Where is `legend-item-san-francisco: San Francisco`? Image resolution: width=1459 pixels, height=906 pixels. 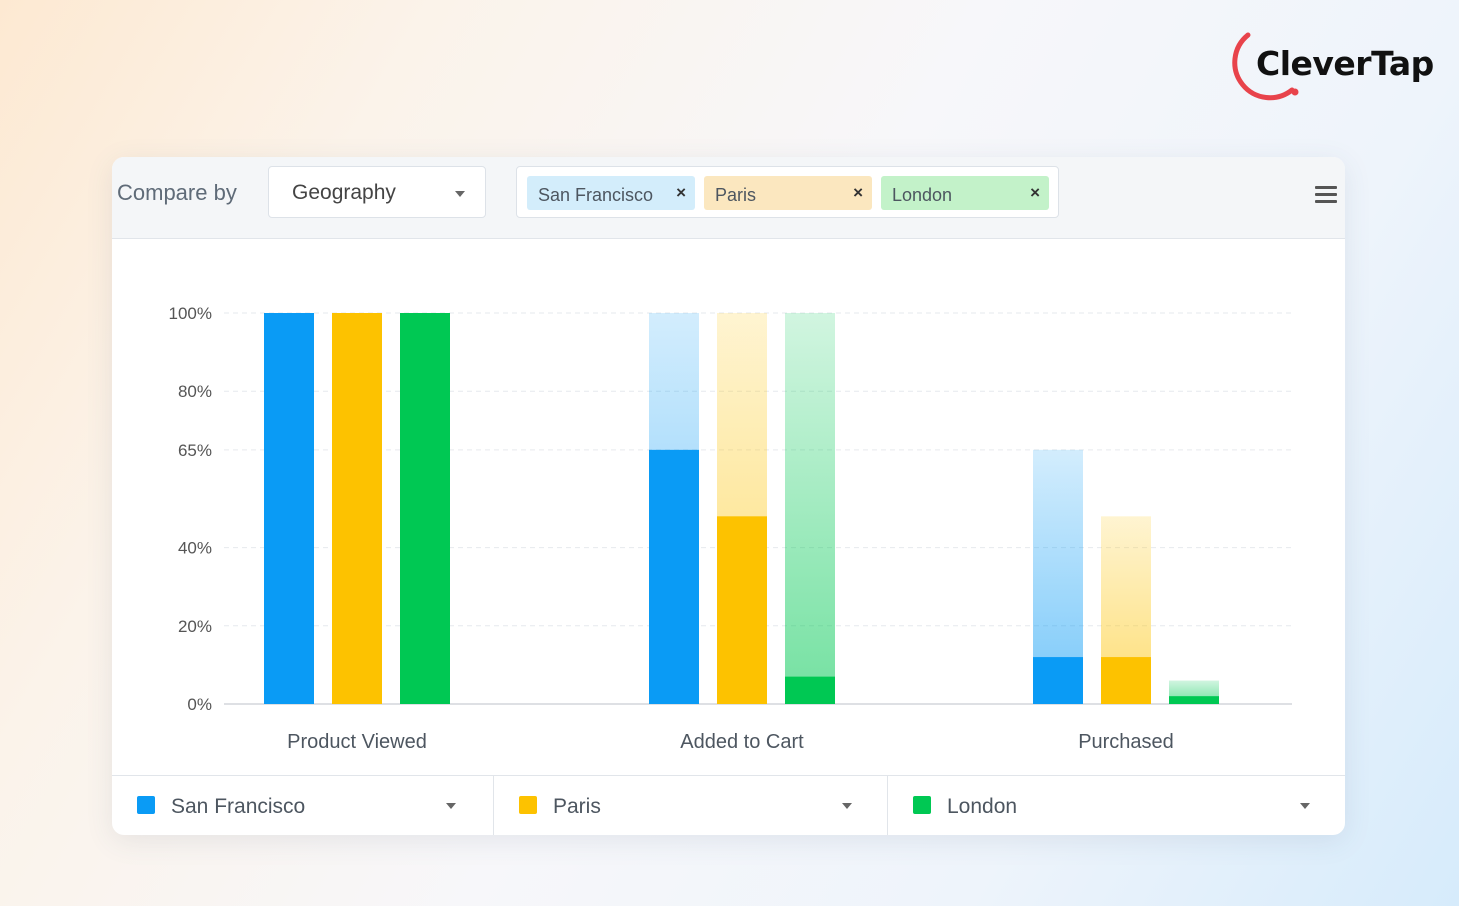
legend-item-san-francisco: San Francisco is located at coordinates (303, 805).